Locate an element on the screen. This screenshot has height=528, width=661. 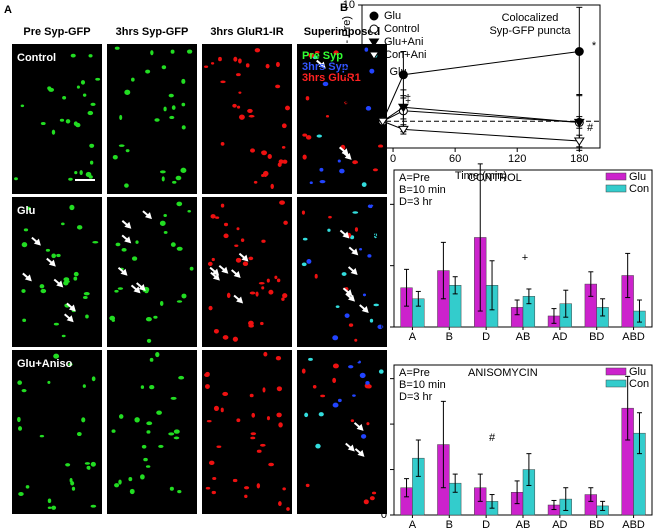
panel-label: B is located at coordinates (344, 8).